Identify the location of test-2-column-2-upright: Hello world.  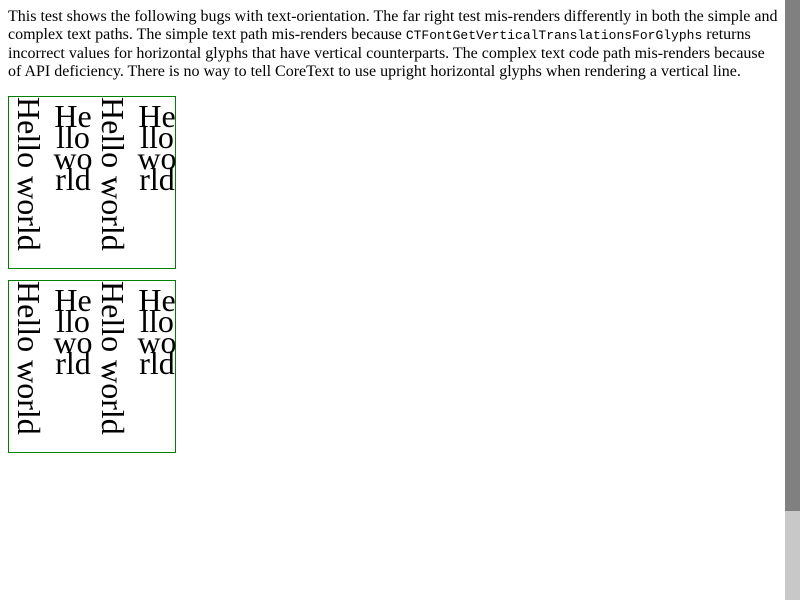
(73, 331).